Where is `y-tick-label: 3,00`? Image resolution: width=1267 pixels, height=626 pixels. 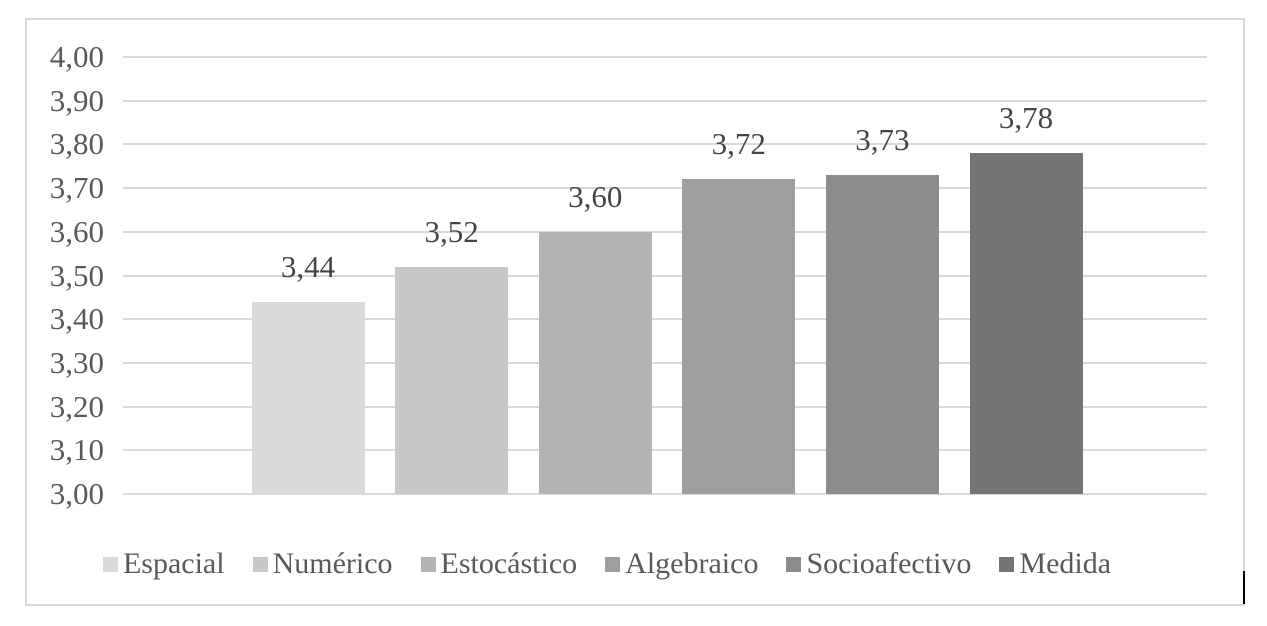
y-tick-label: 3,00 is located at coordinates (76, 493).